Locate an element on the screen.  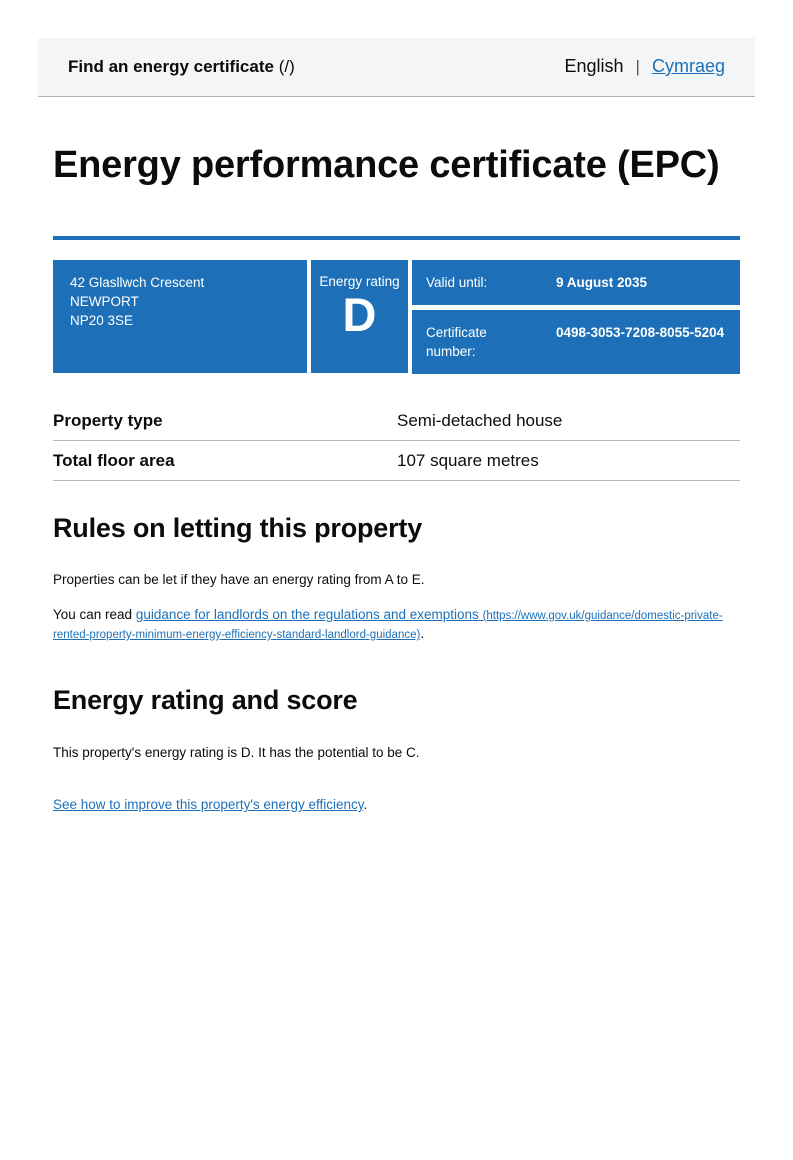
energy-rating-value: D is located at coordinates (359, 314).